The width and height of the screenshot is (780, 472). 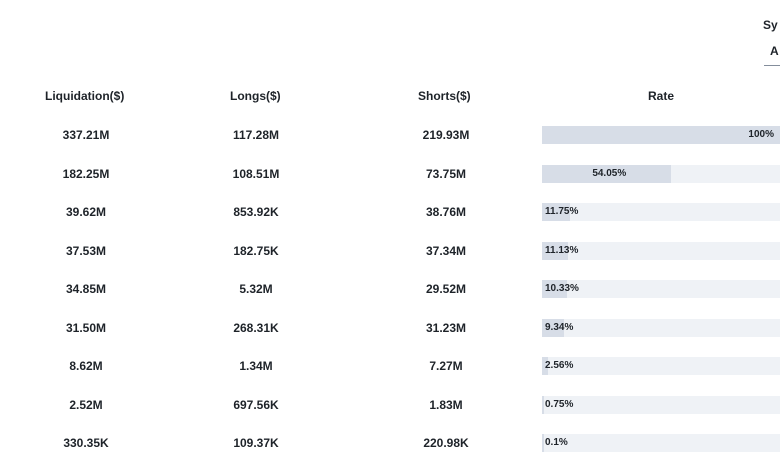 What do you see at coordinates (761, 134) in the screenshot?
I see `rate-label: 100%` at bounding box center [761, 134].